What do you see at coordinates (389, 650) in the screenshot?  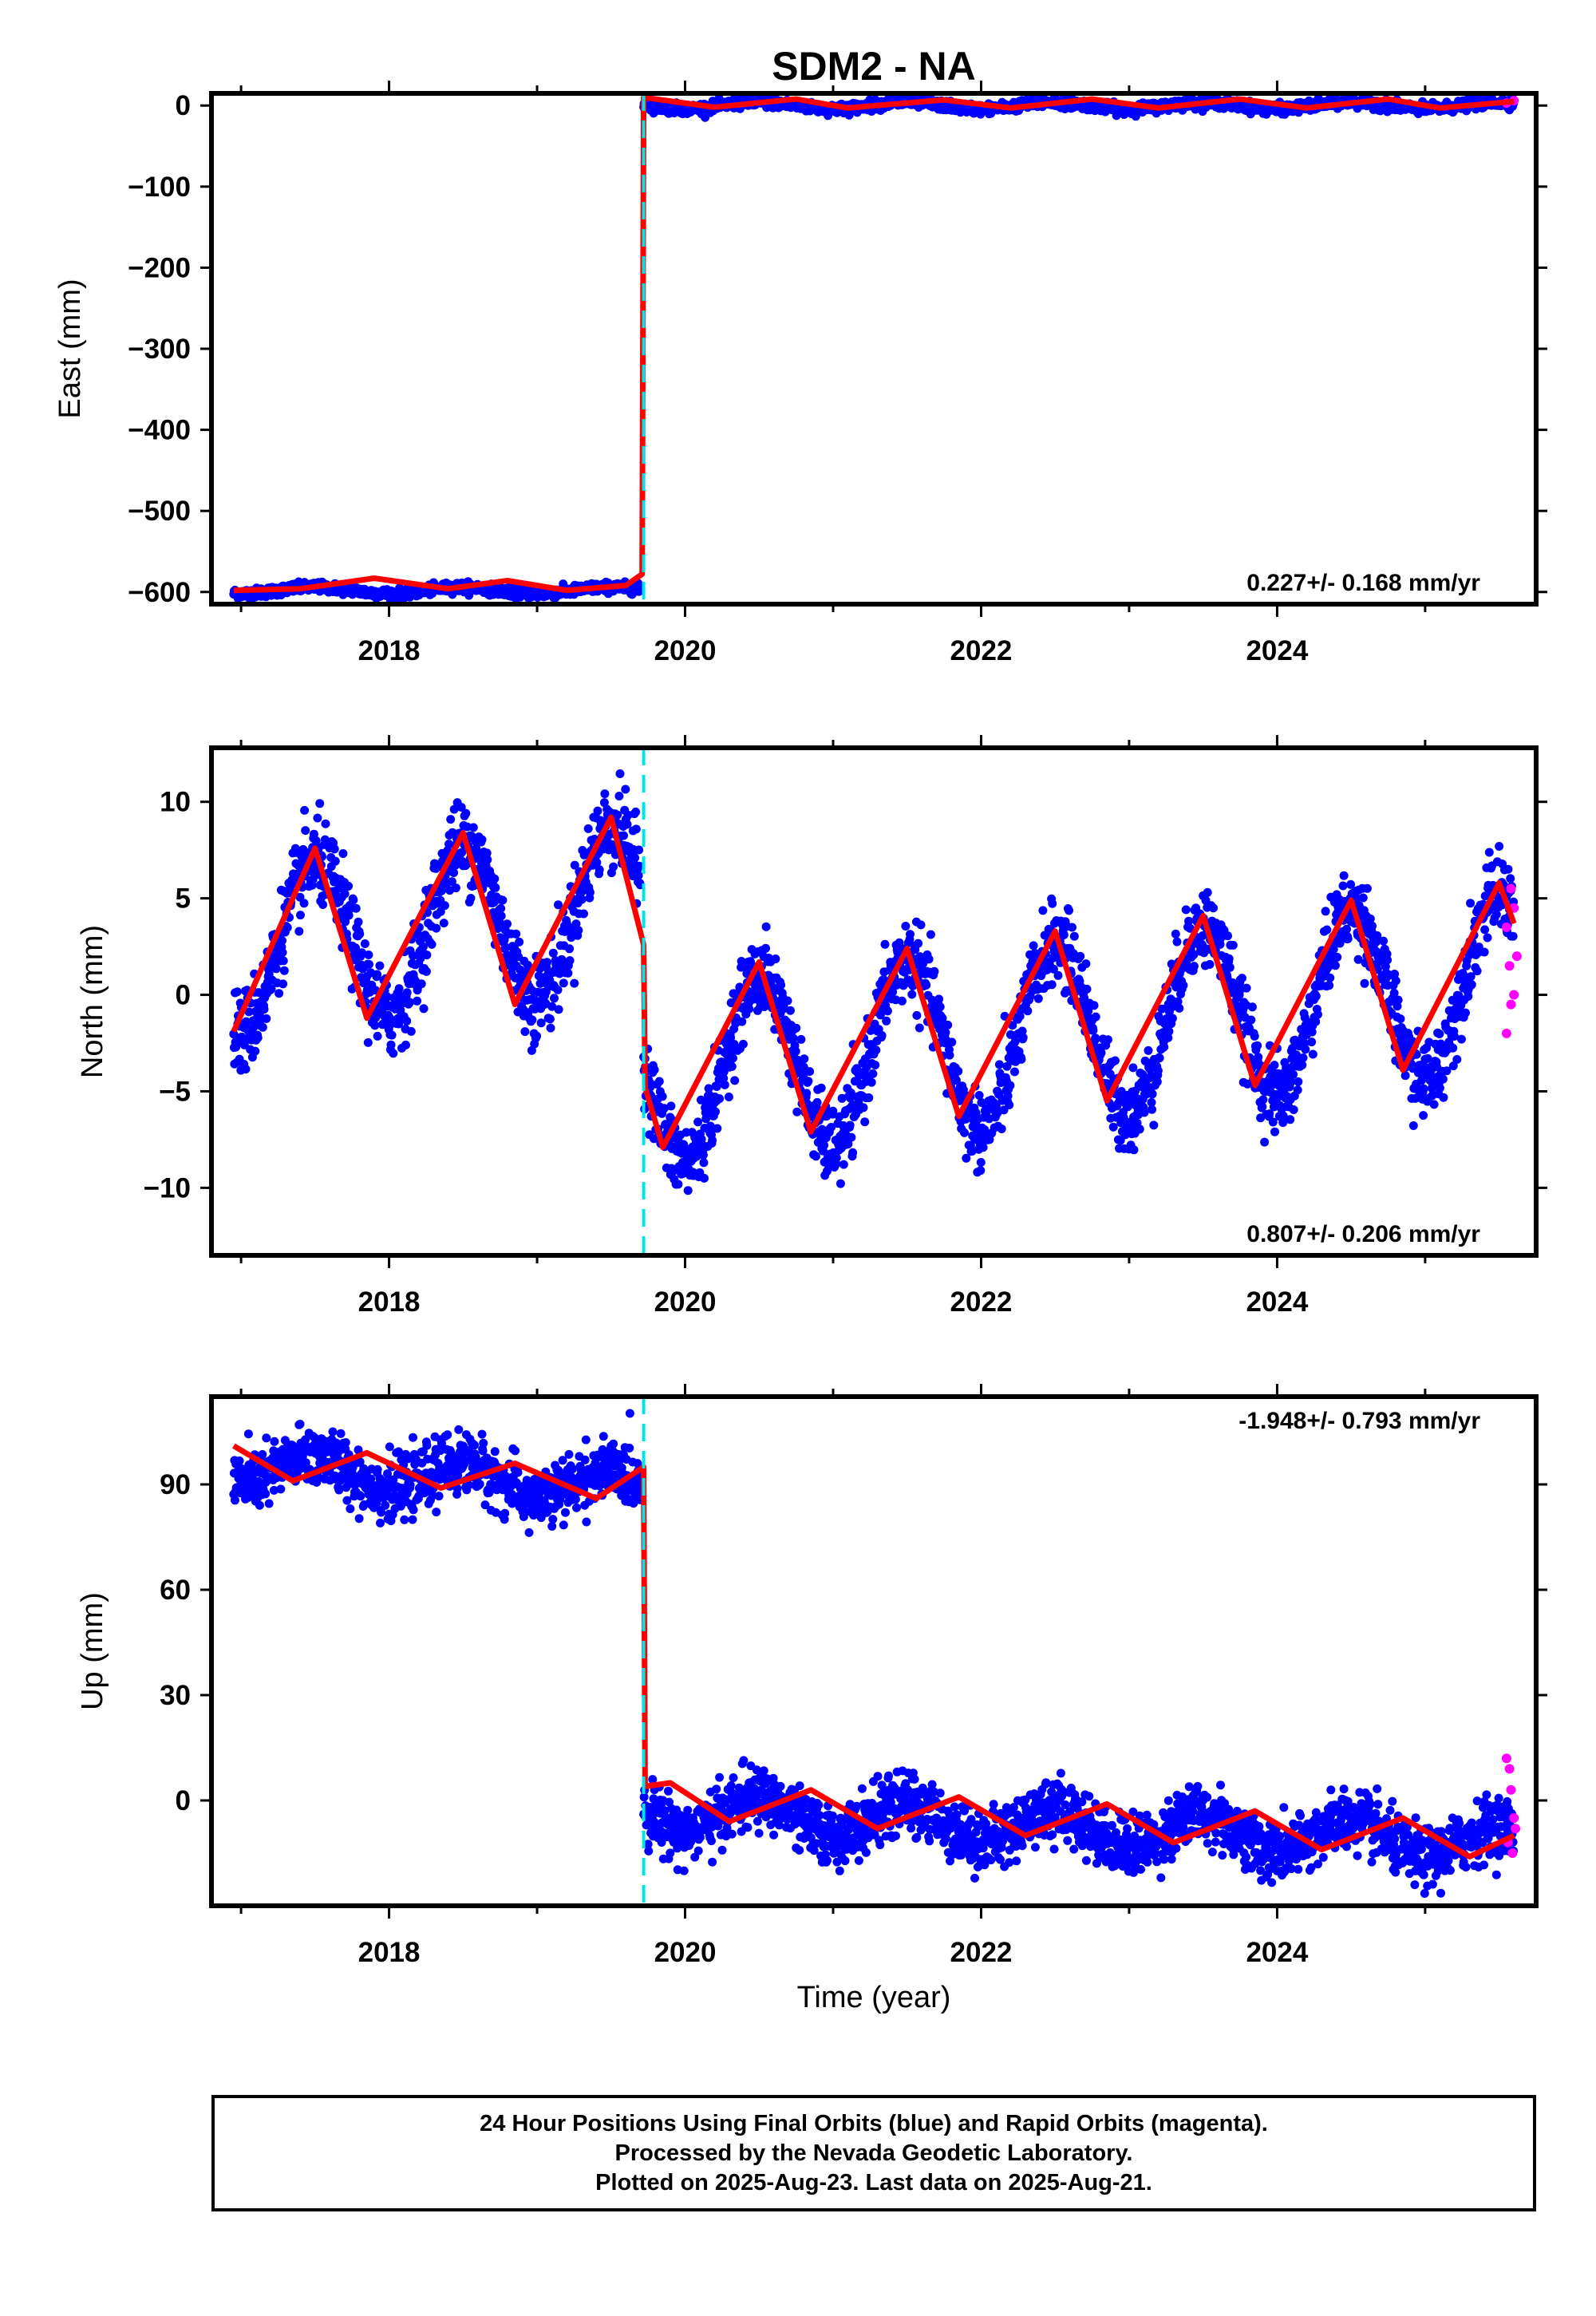 I see `x-tick-label: 2018` at bounding box center [389, 650].